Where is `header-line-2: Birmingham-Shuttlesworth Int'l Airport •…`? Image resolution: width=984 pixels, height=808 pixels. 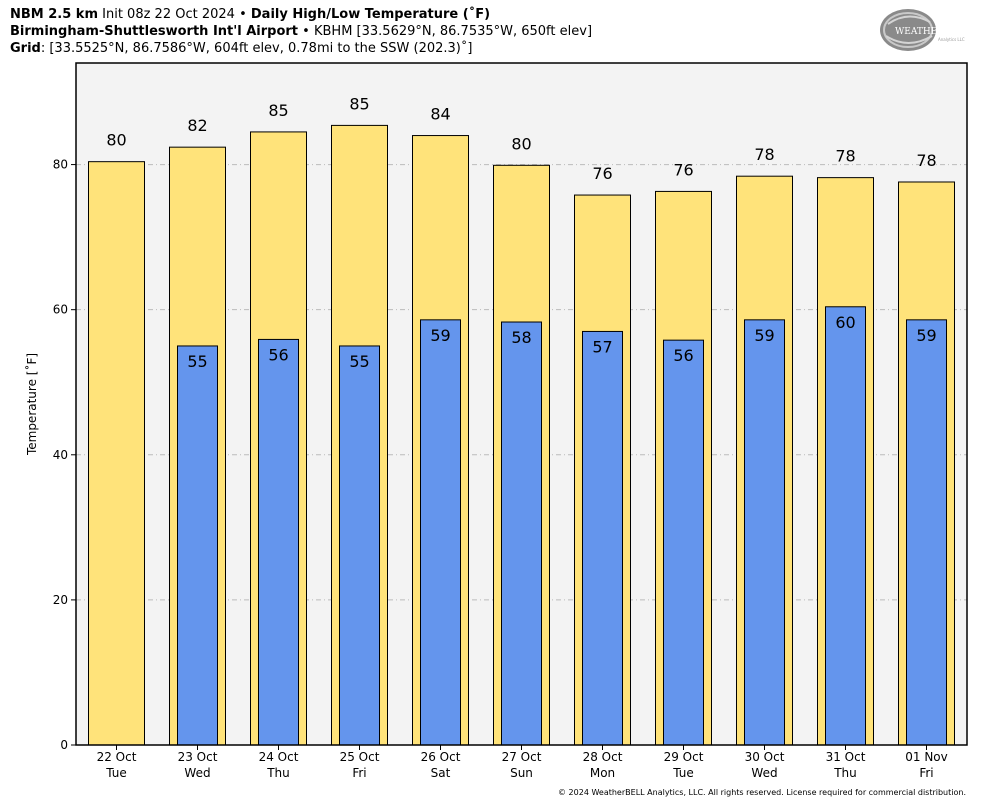
header-line-2: Birmingham-Shuttlesworth Int'l Airport •… is located at coordinates (301, 31).